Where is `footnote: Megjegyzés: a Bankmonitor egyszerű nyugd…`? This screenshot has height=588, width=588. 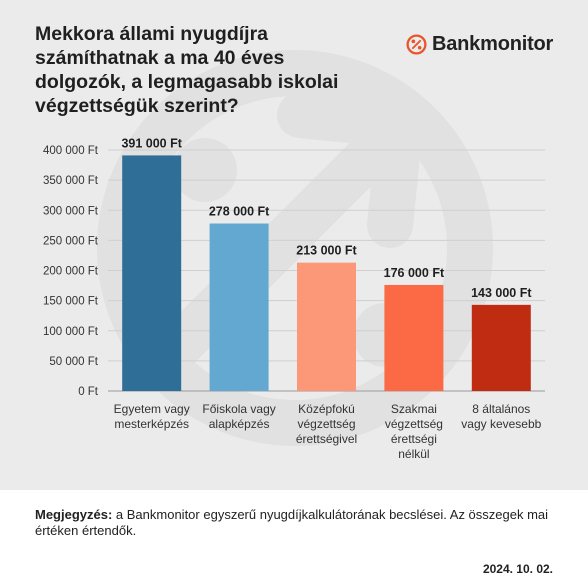 footnote: Megjegyzés: a Bankmonitor egyszerű nyugd… is located at coordinates (295, 523).